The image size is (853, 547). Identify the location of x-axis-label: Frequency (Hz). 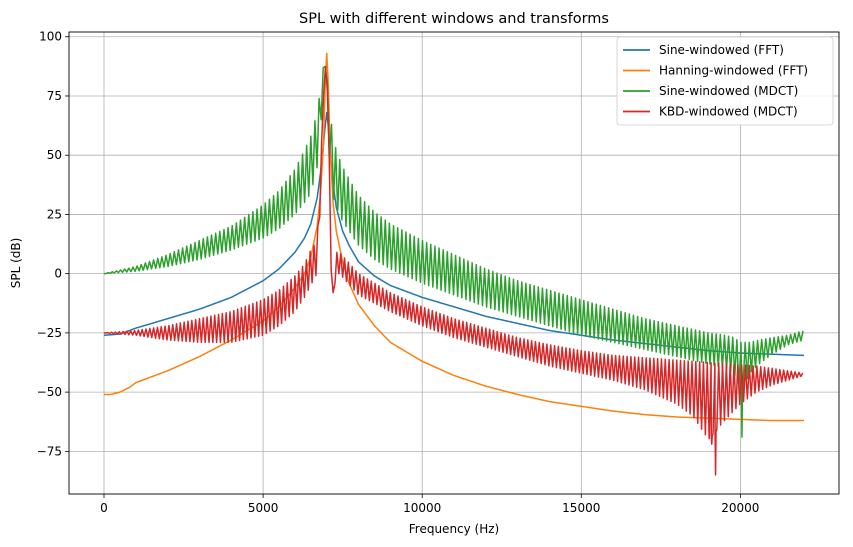
(454, 529).